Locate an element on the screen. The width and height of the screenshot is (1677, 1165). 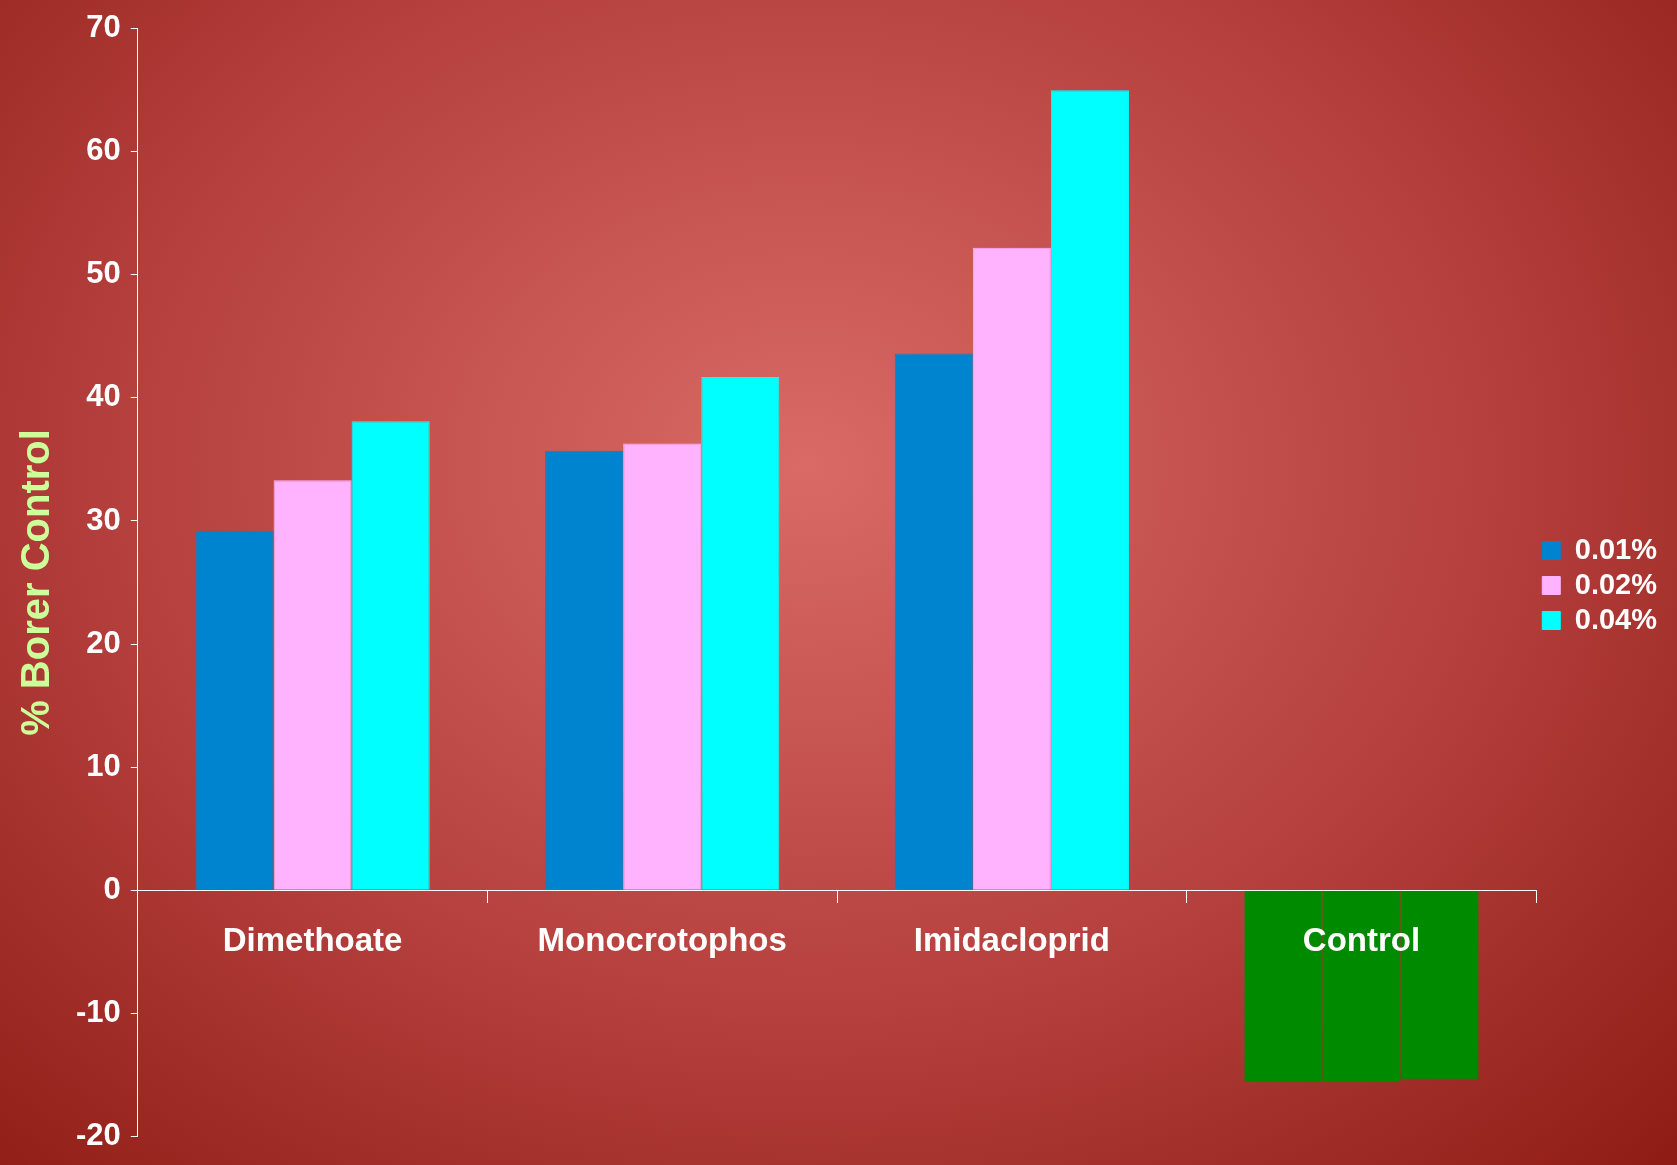
y-tick-label: -10 is located at coordinates (98, 1011).